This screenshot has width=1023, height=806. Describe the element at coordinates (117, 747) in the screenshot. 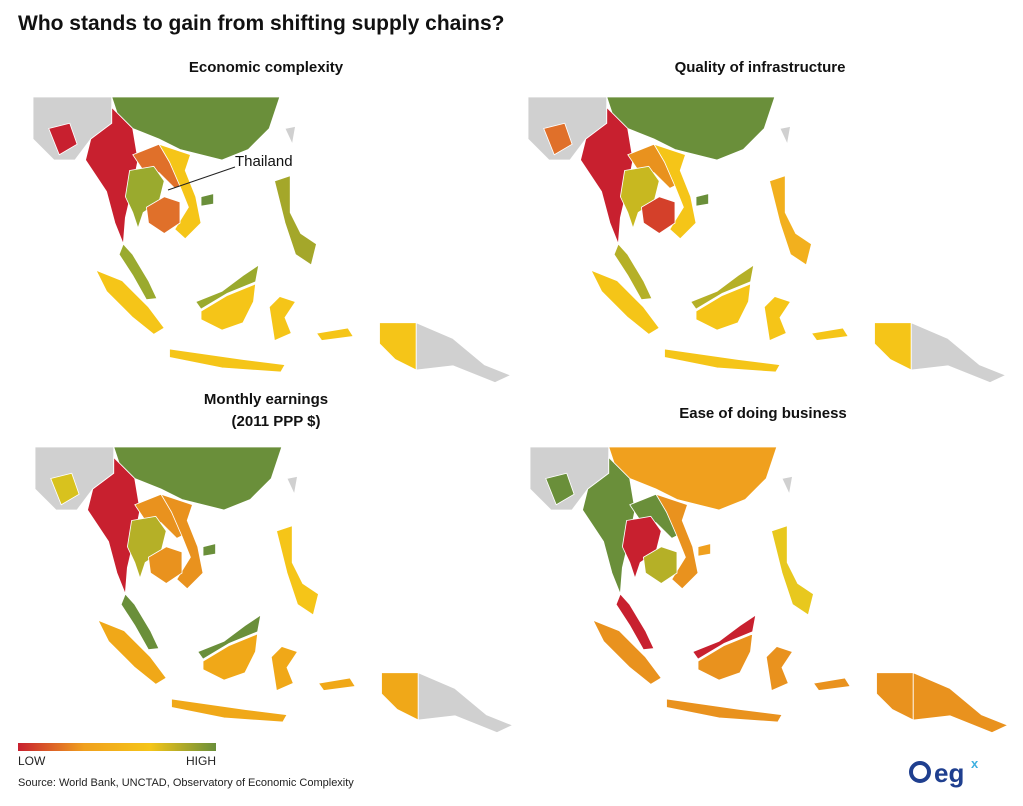

I see `legend-bar` at that location.